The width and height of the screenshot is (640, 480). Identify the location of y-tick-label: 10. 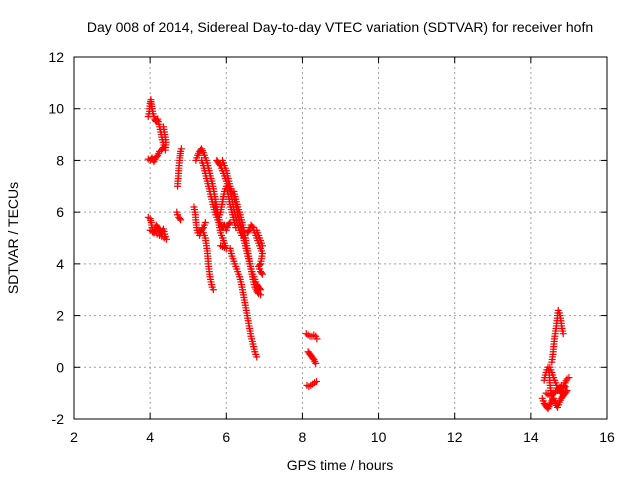
(56, 109).